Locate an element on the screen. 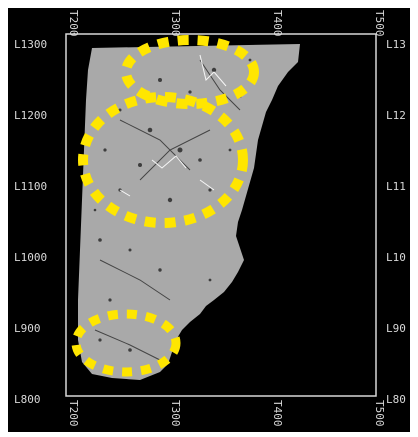 The width and height of the screenshot is (418, 437). top-tick-label: T400 is located at coordinates (277, 23).